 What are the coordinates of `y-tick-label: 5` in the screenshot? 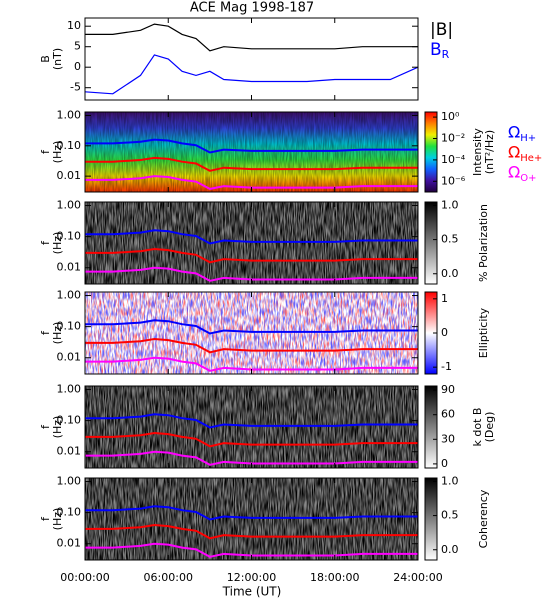 It's located at (77, 46).